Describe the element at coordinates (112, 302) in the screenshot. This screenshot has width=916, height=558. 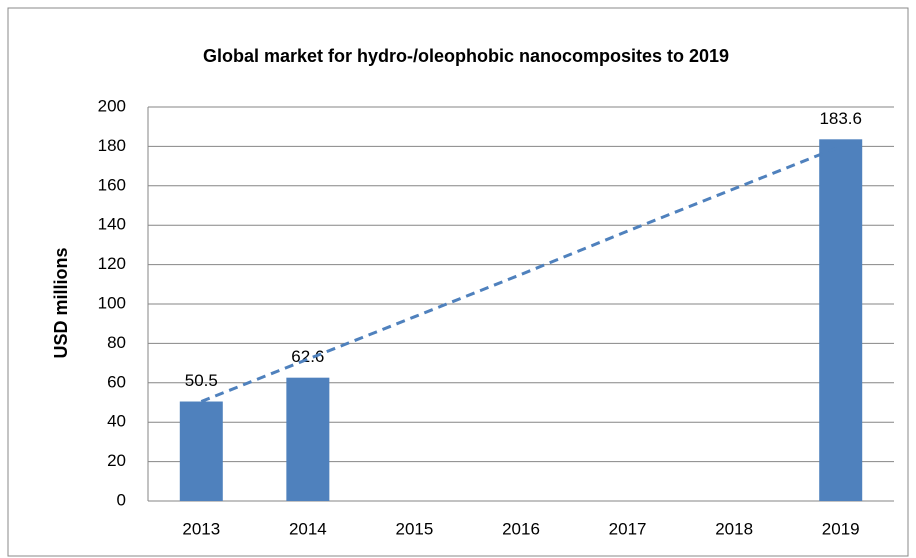
I see `y-tick-label: 100` at that location.